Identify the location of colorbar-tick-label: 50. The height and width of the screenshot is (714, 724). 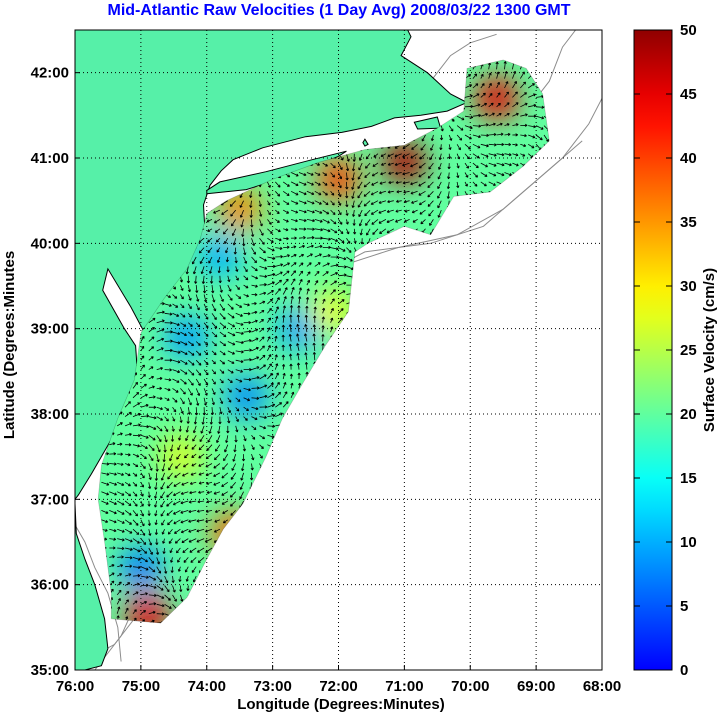
(688, 30).